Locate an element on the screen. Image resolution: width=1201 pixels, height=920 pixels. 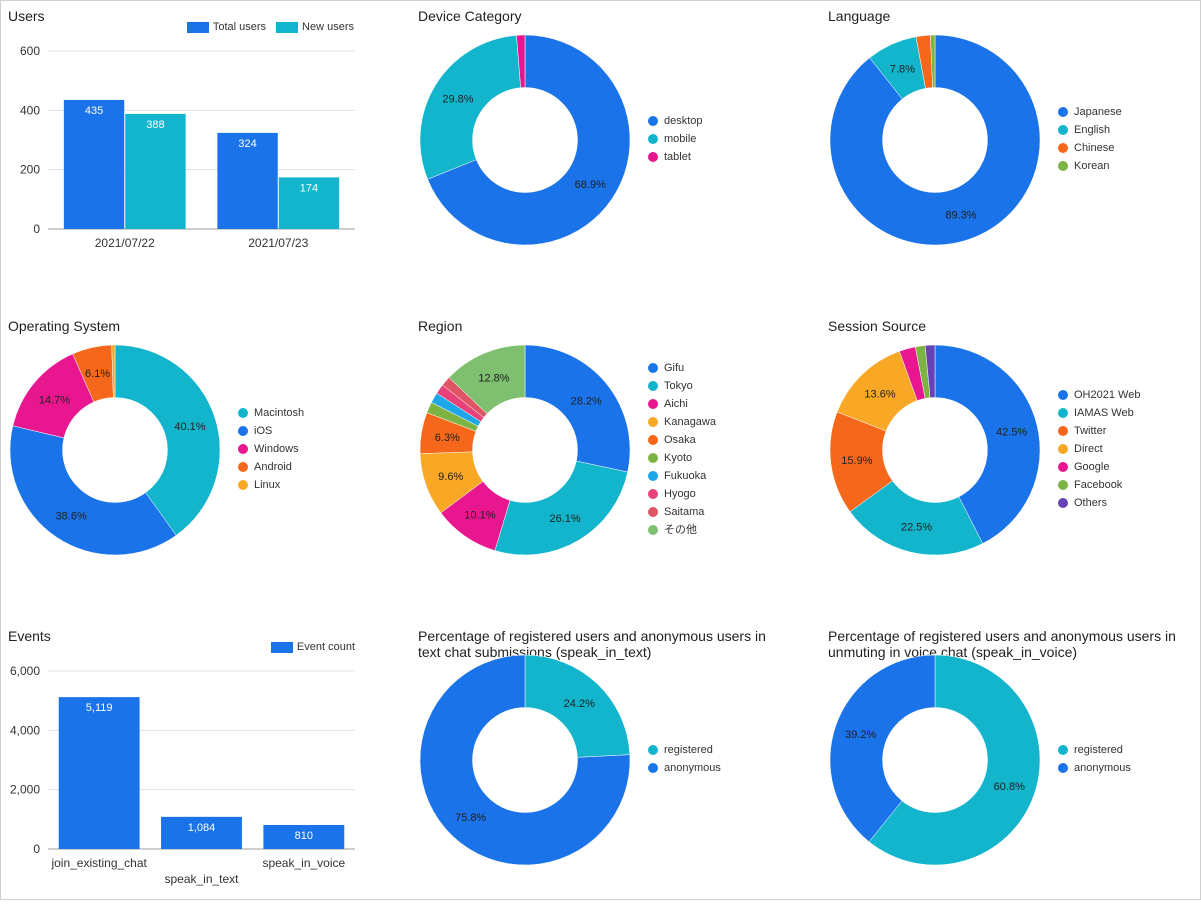
slice-others is located at coordinates (930, 371).